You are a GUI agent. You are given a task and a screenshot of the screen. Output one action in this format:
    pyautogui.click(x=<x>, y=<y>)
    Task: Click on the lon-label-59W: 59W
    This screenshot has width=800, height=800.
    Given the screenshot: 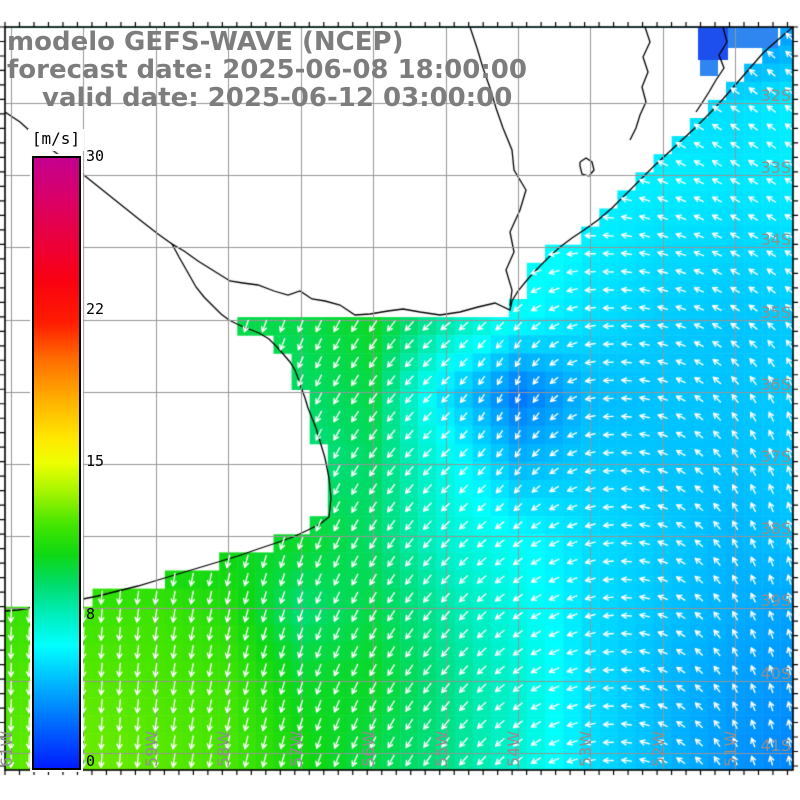 What is the action you would take?
    pyautogui.click(x=151, y=748)
    